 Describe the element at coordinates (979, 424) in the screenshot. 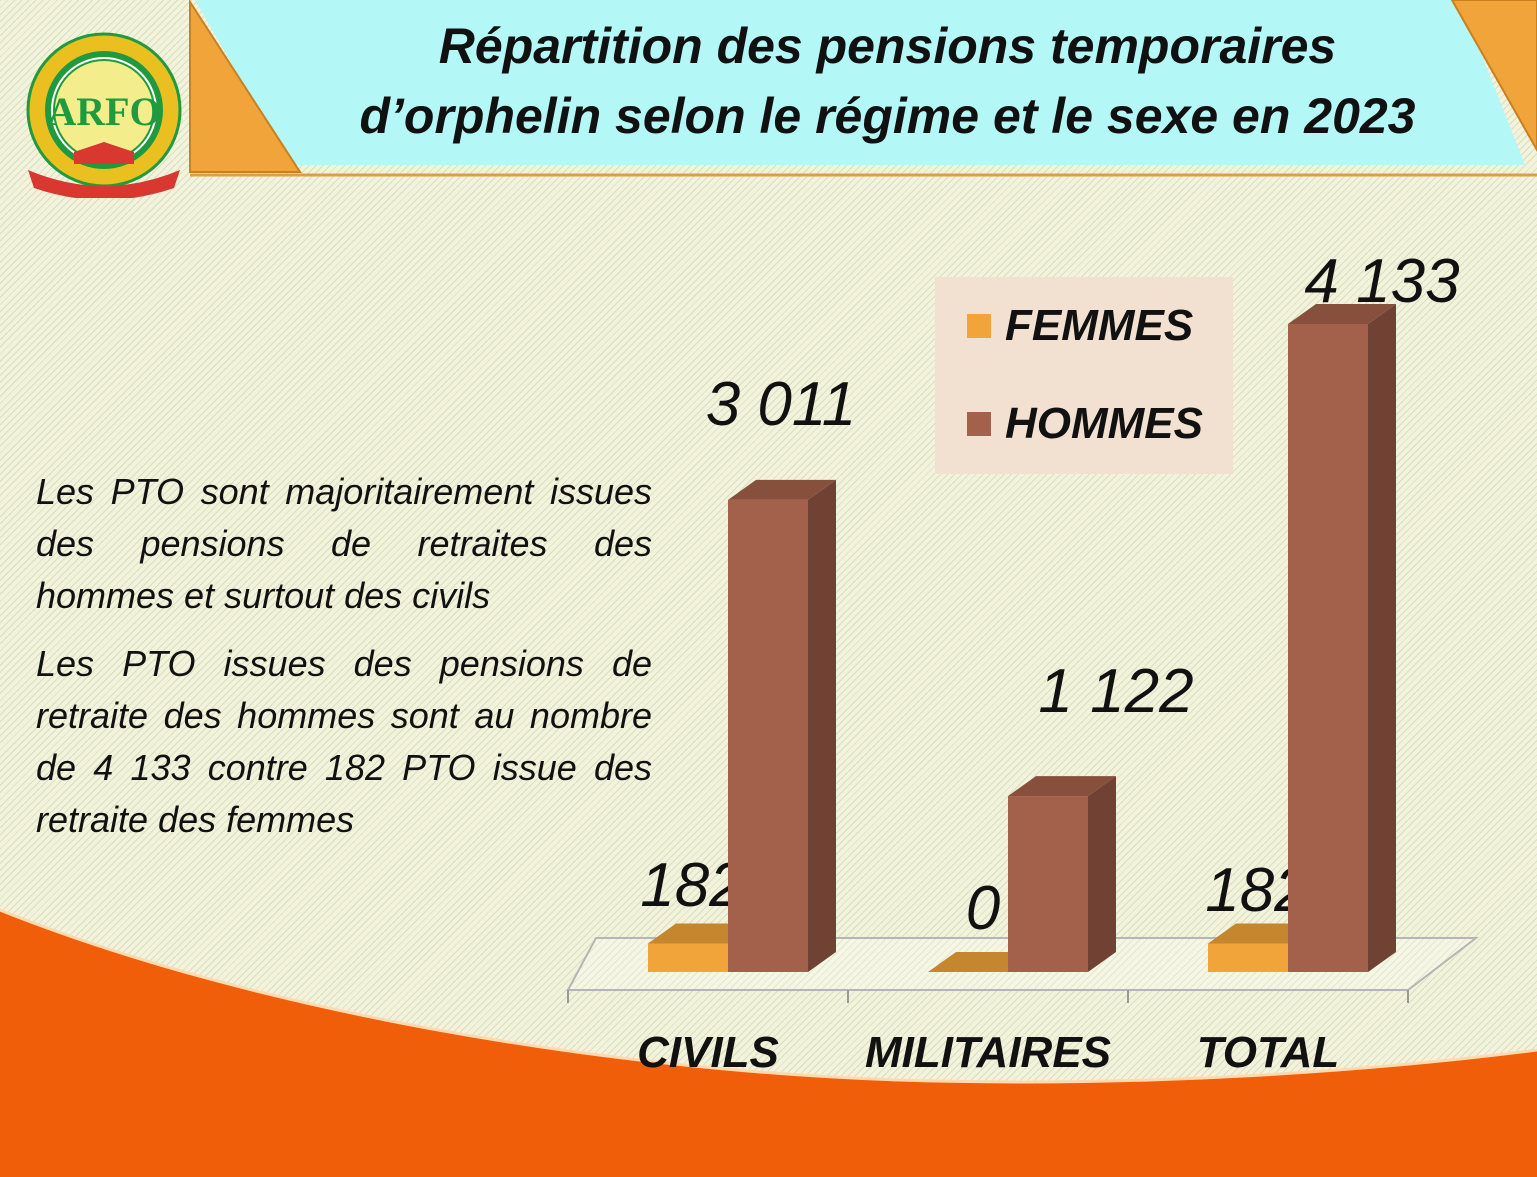

I see `legend-swatch-hommes` at that location.